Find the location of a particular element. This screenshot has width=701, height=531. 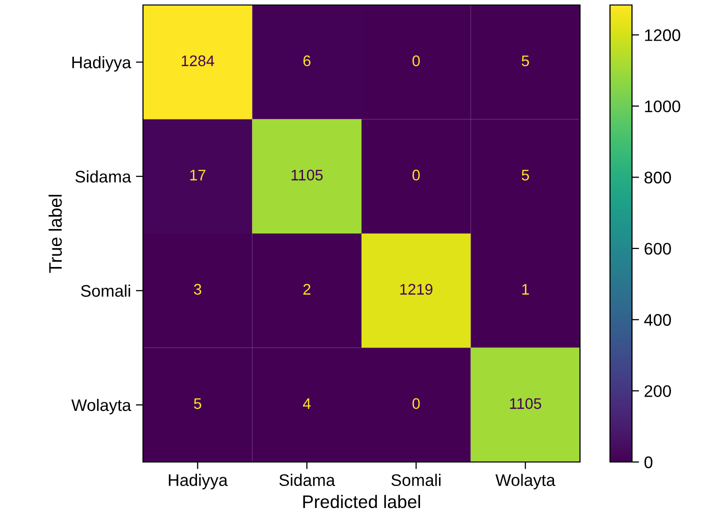

x-tick-label: Sidama is located at coordinates (307, 480).